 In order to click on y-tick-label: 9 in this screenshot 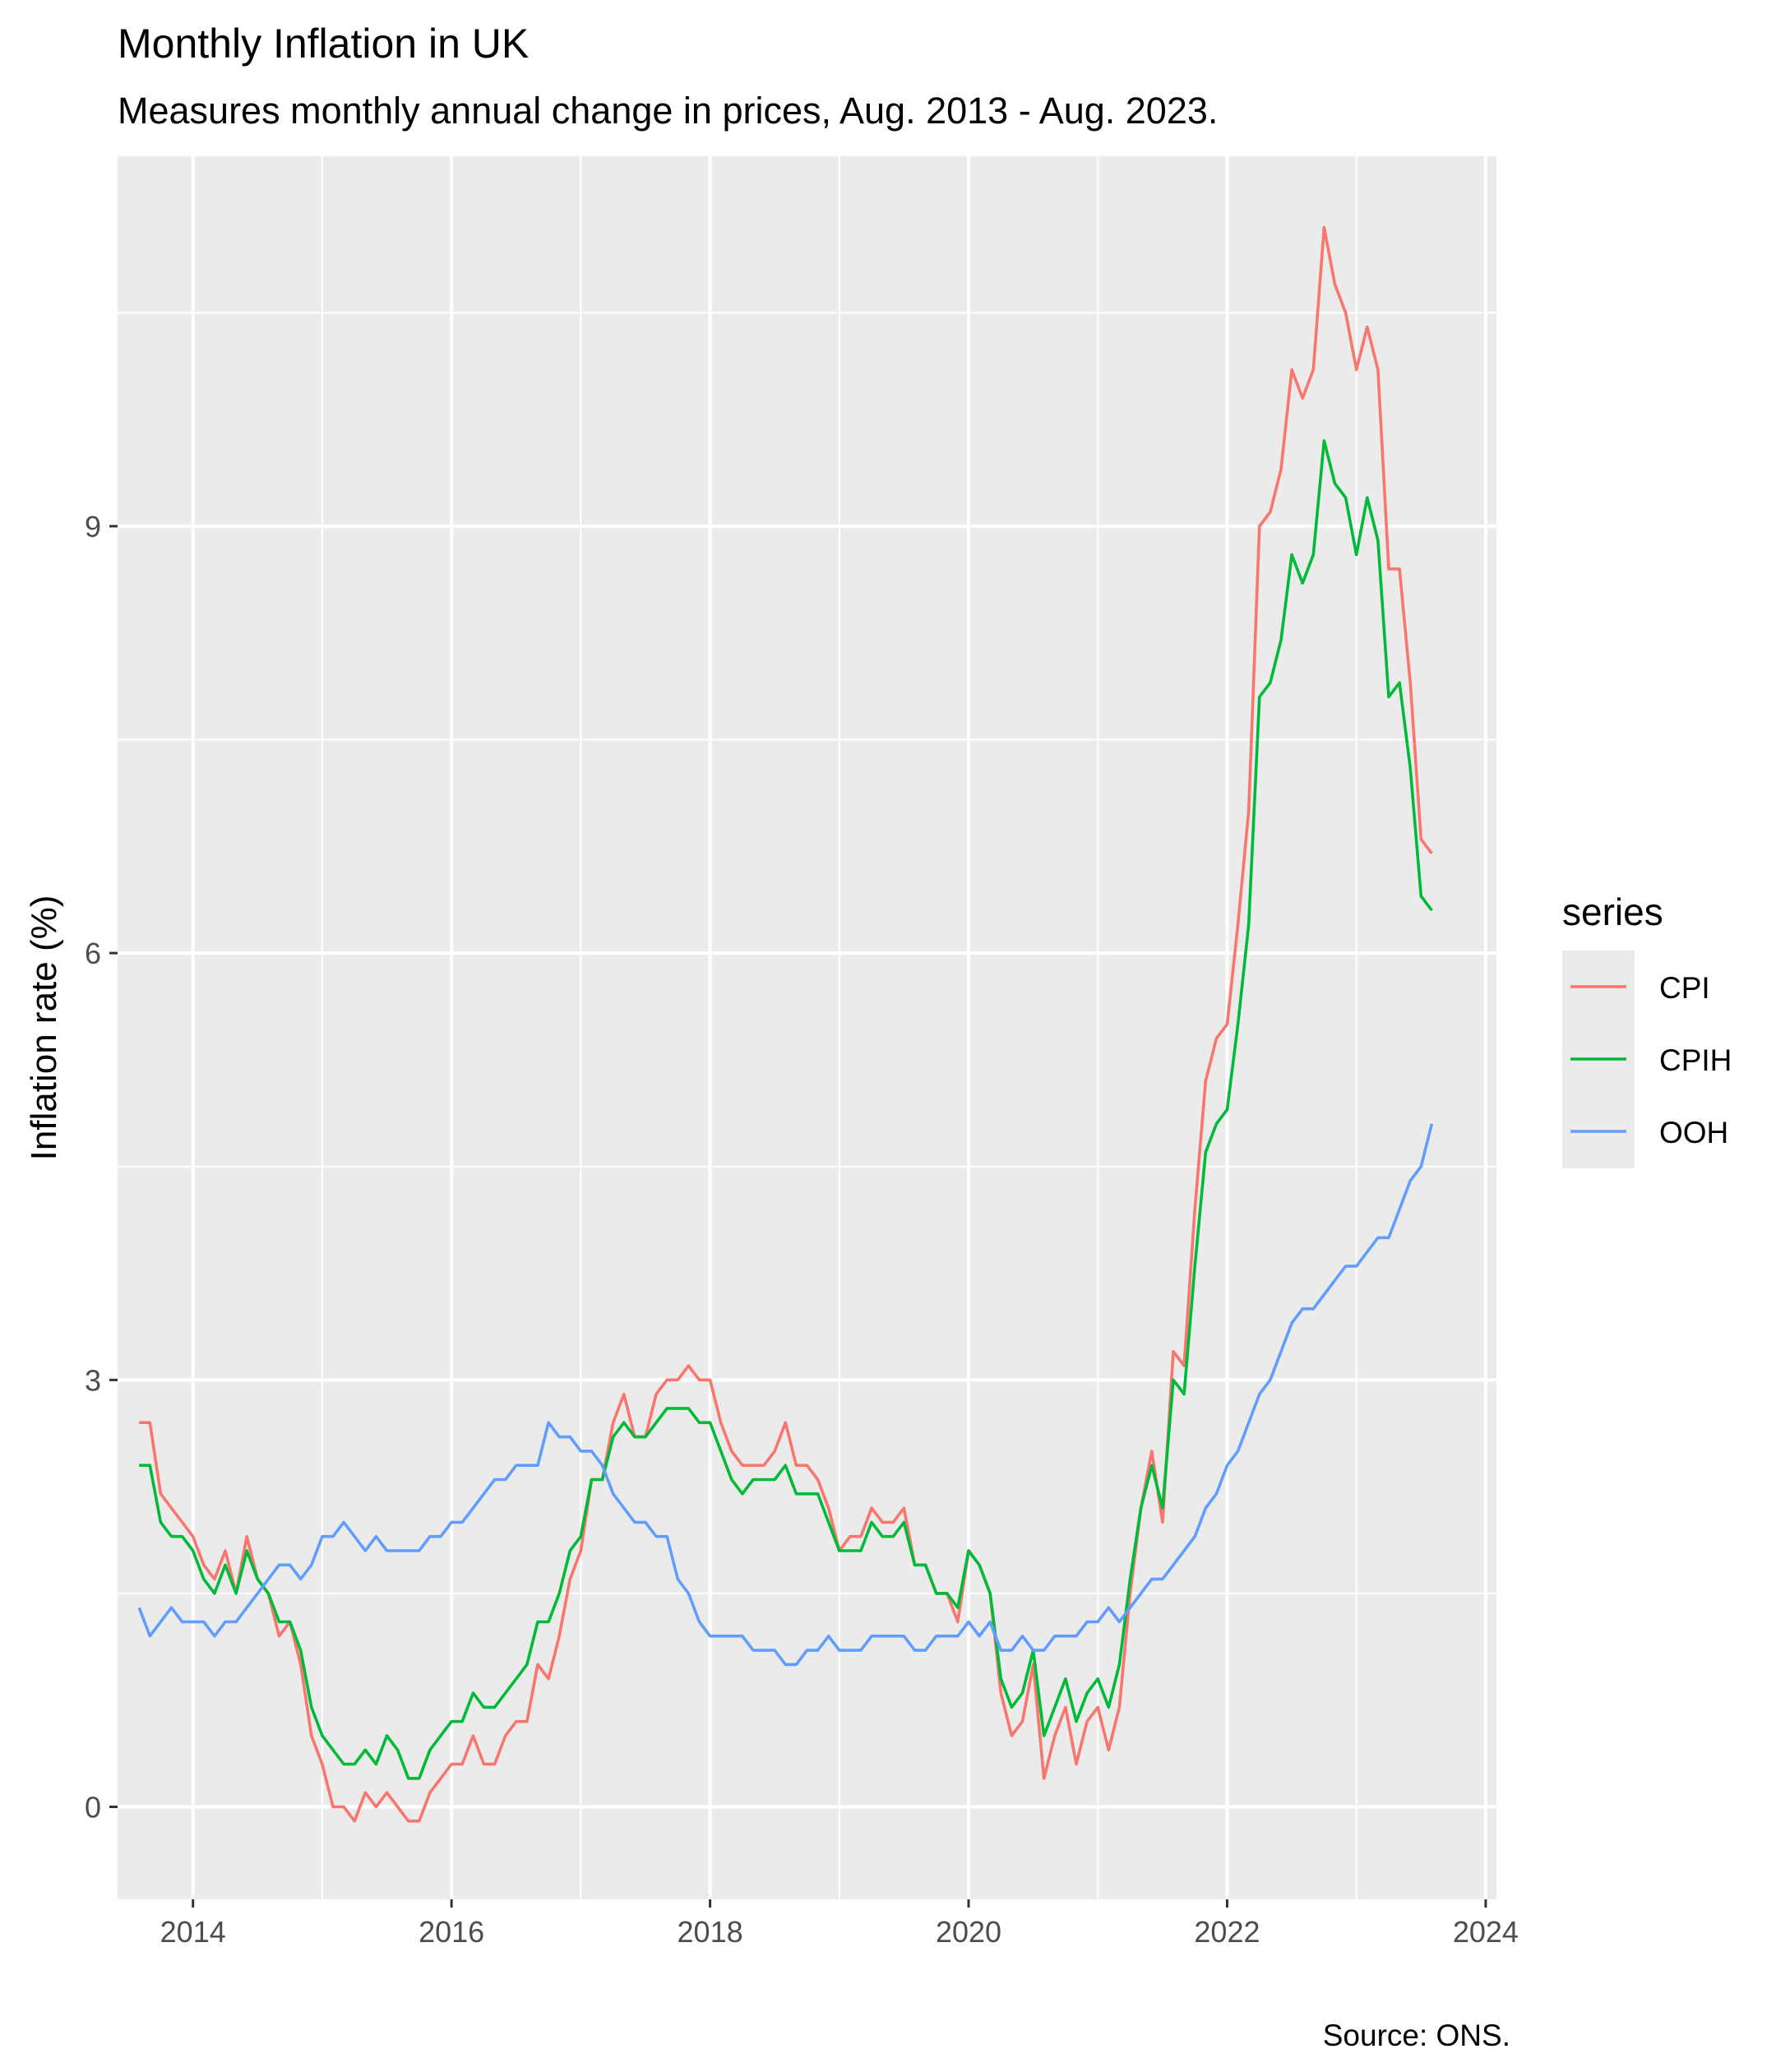, I will do `click(93, 526)`.